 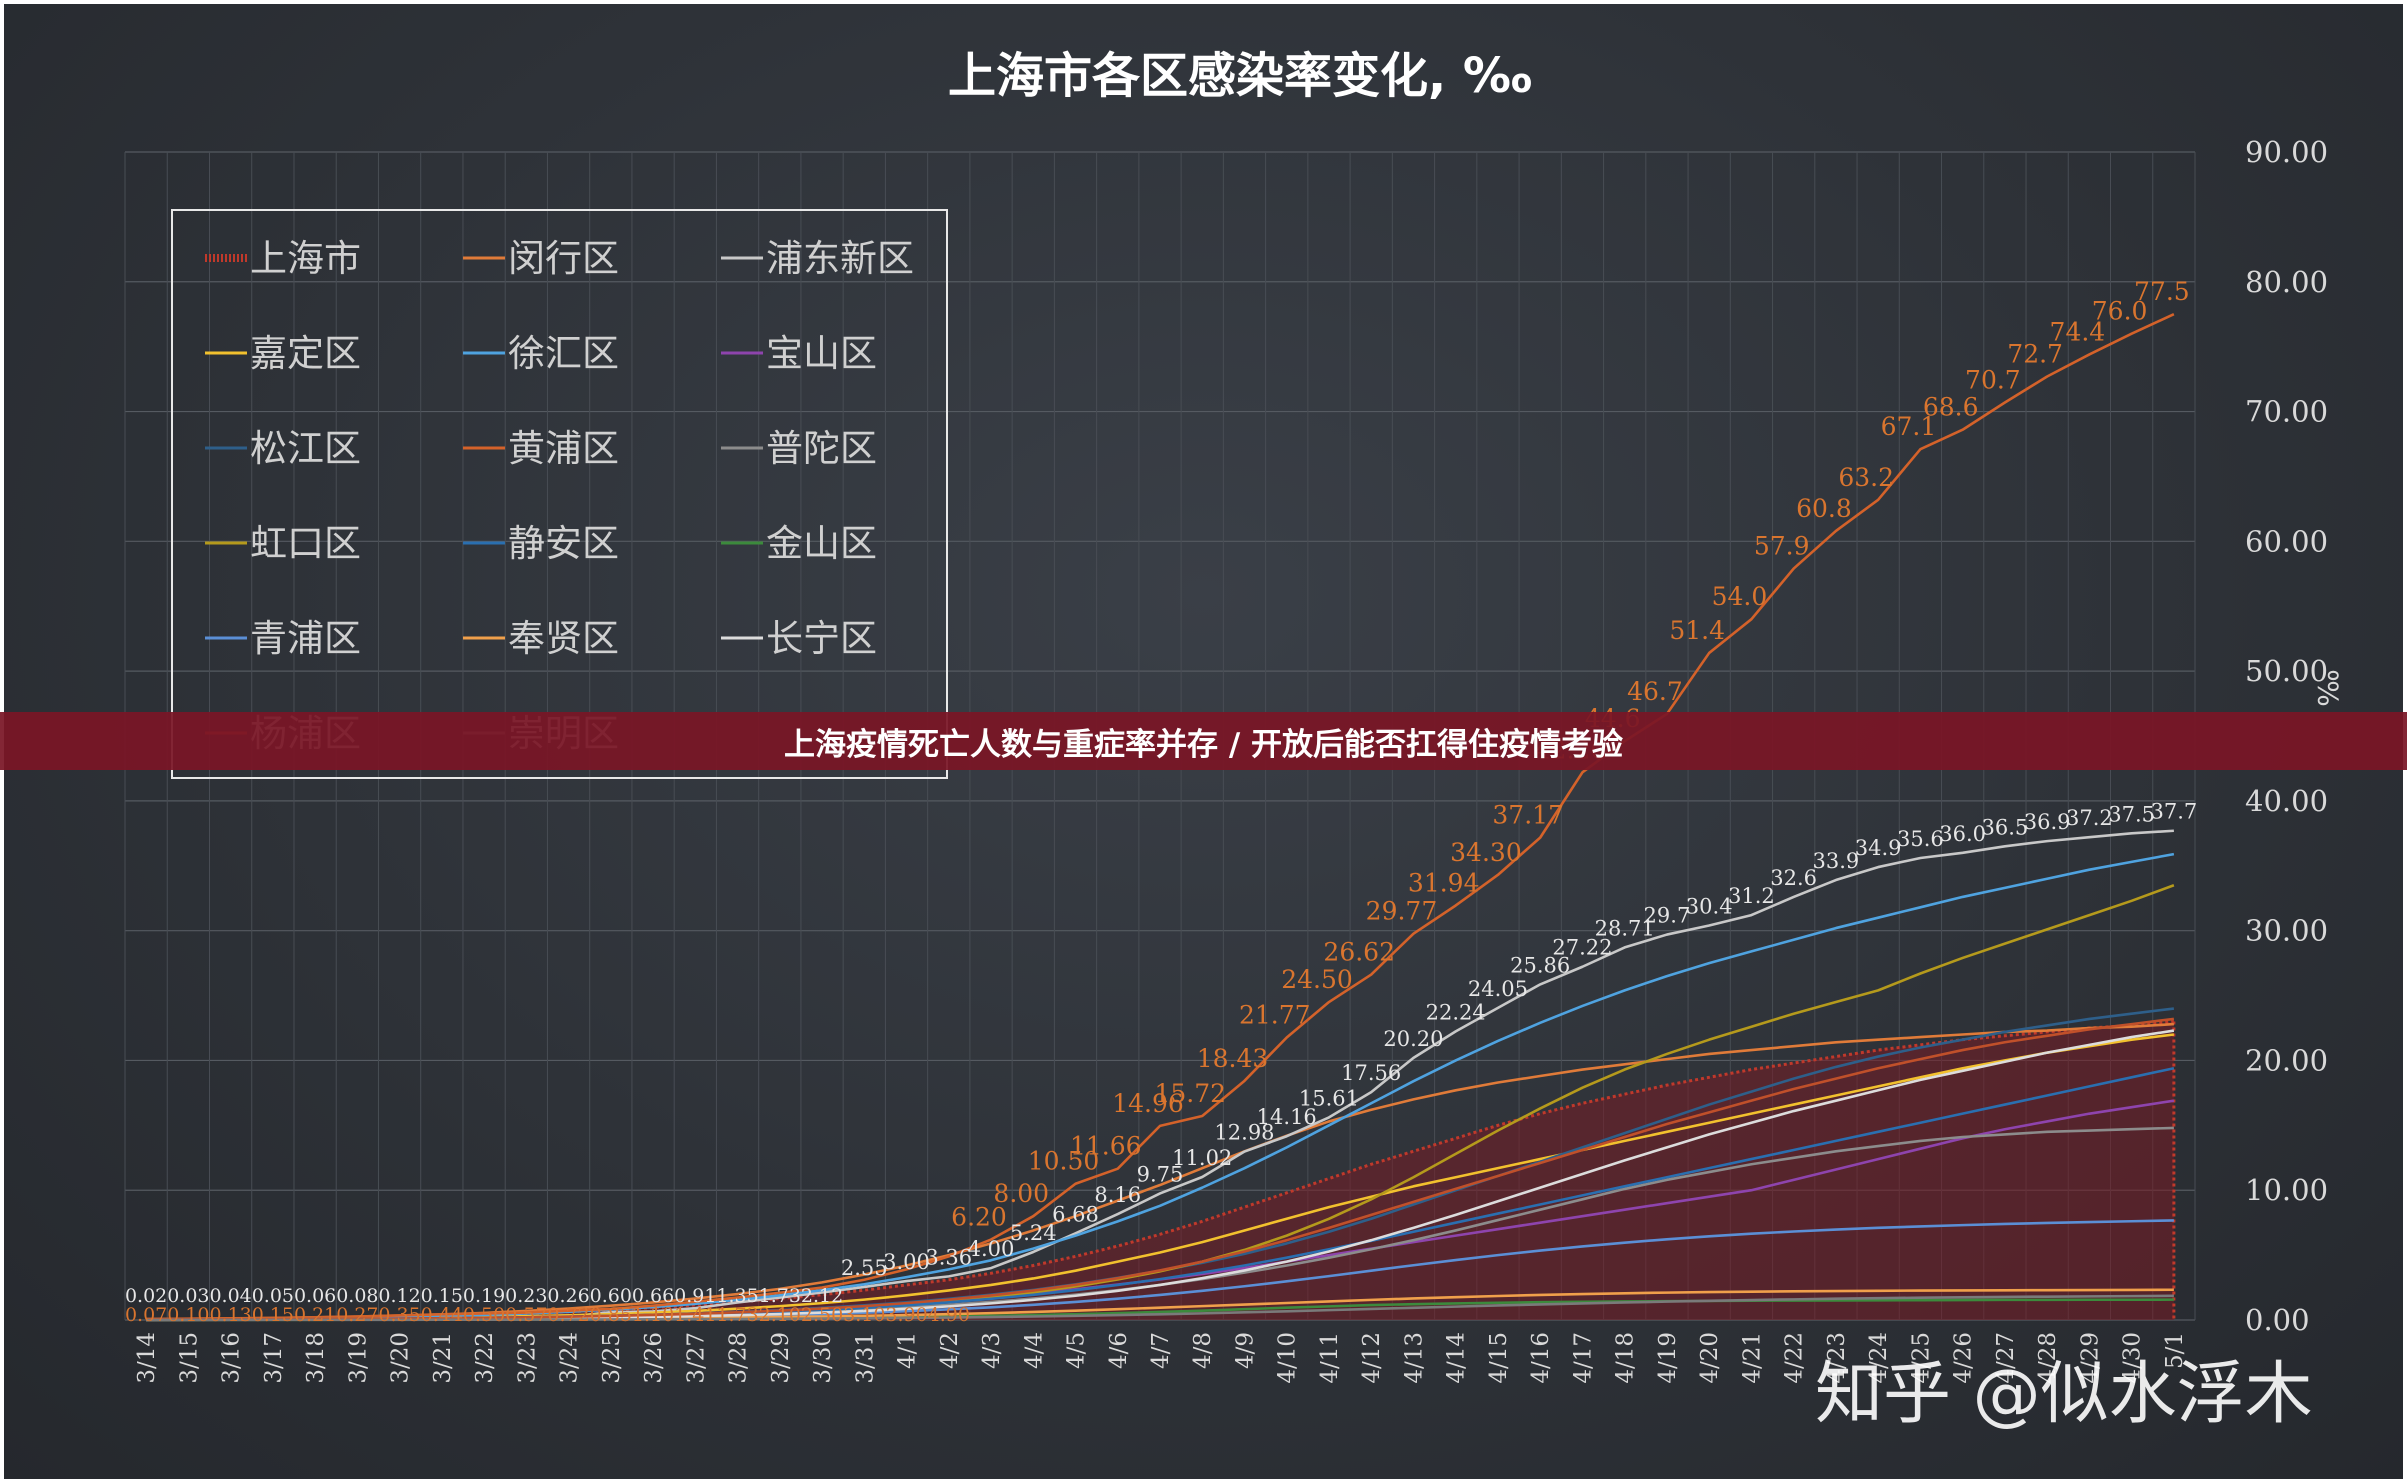 What do you see at coordinates (781, 1358) in the screenshot?
I see `x-tick-label: 3/29` at bounding box center [781, 1358].